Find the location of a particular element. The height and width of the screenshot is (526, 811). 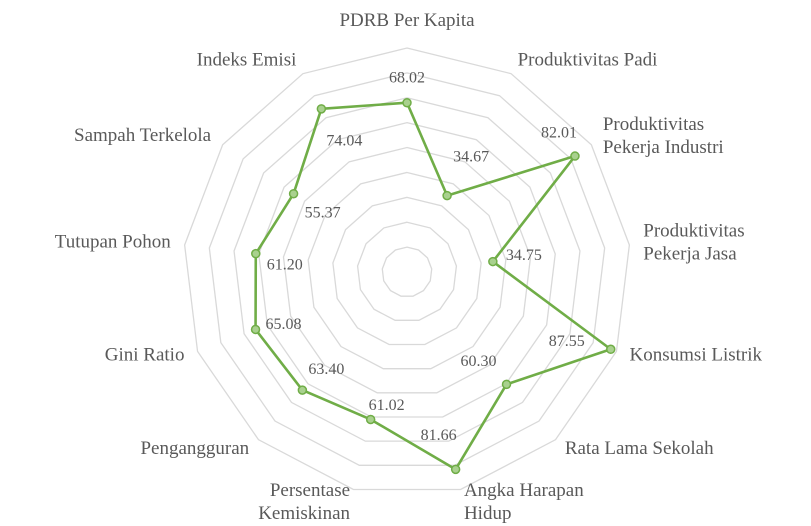

category-label-line: Pekerja Jasa is located at coordinates (690, 254).